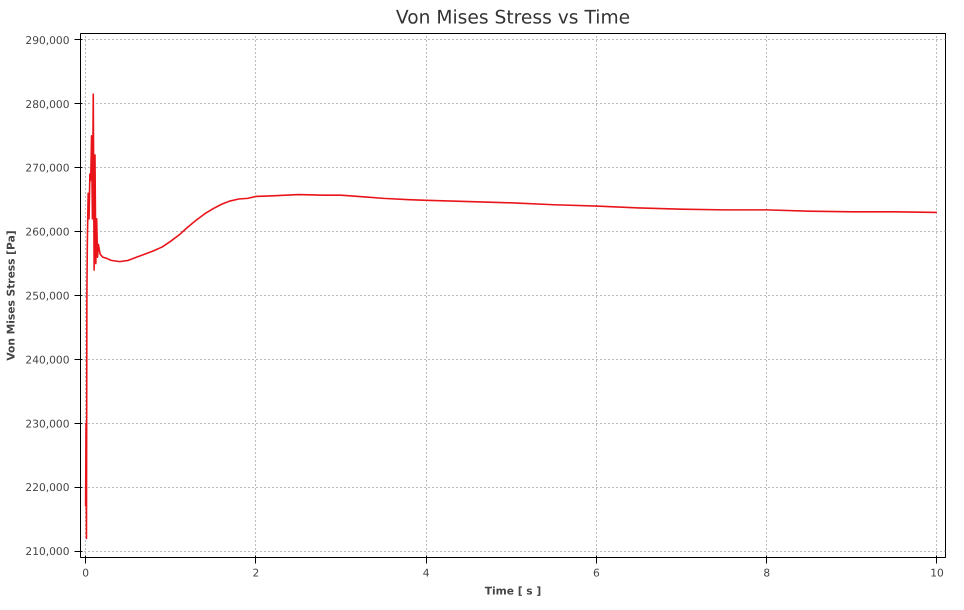 The image size is (964, 610). What do you see at coordinates (47, 296) in the screenshot?
I see `y-tick-label: 250,000` at bounding box center [47, 296].